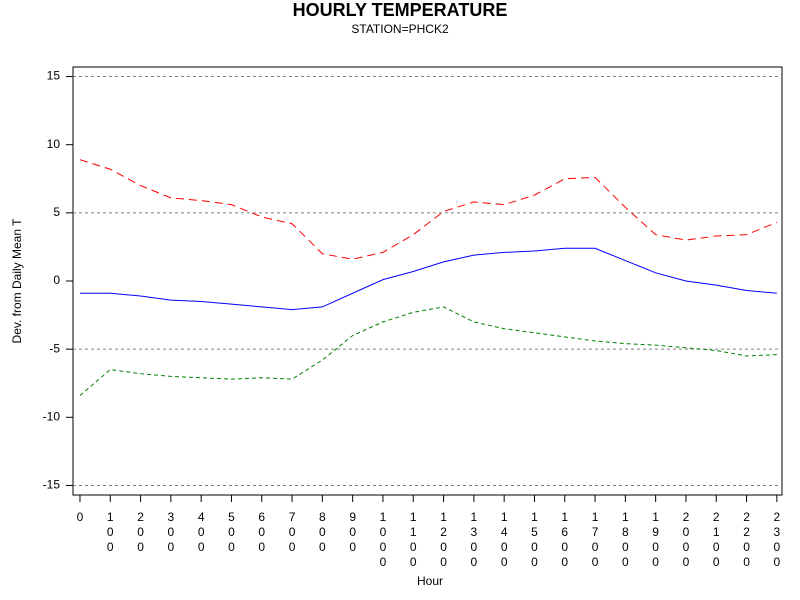 The width and height of the screenshot is (800, 600). I want to click on x-tick-label: 0, so click(80, 517).